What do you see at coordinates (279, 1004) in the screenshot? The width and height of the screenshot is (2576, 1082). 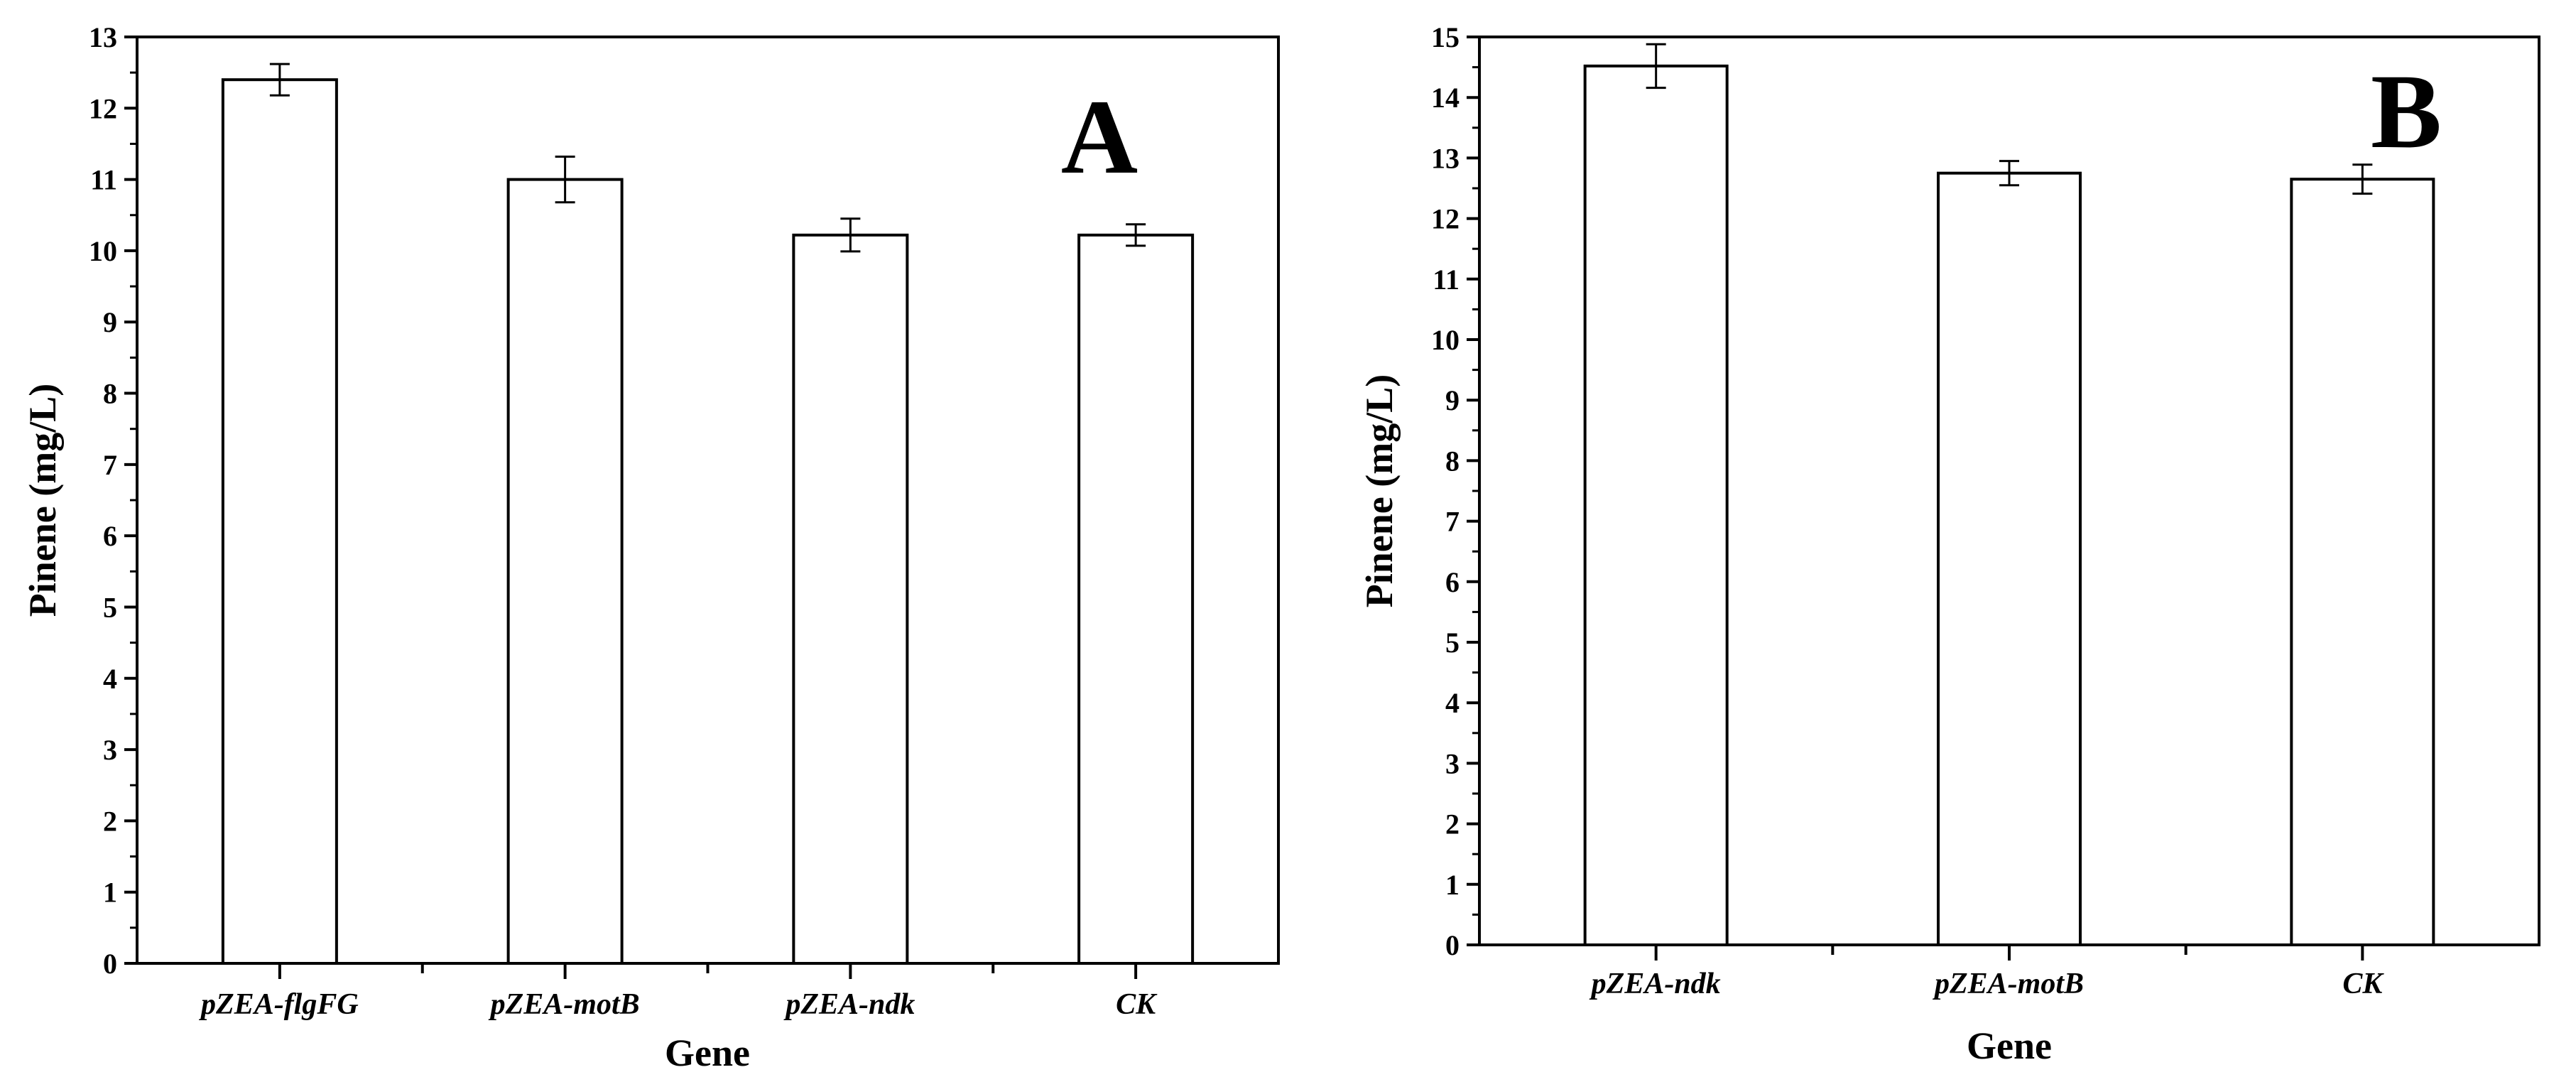 I see `x-tick-label: pZEA-flgFG` at bounding box center [279, 1004].